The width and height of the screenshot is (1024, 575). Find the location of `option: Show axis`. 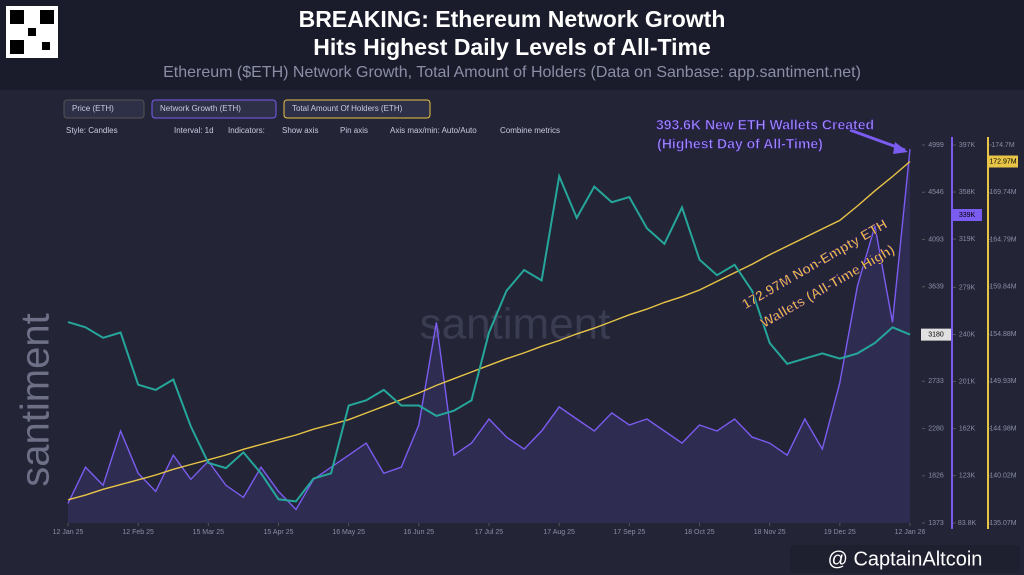

option: Show axis is located at coordinates (300, 130).